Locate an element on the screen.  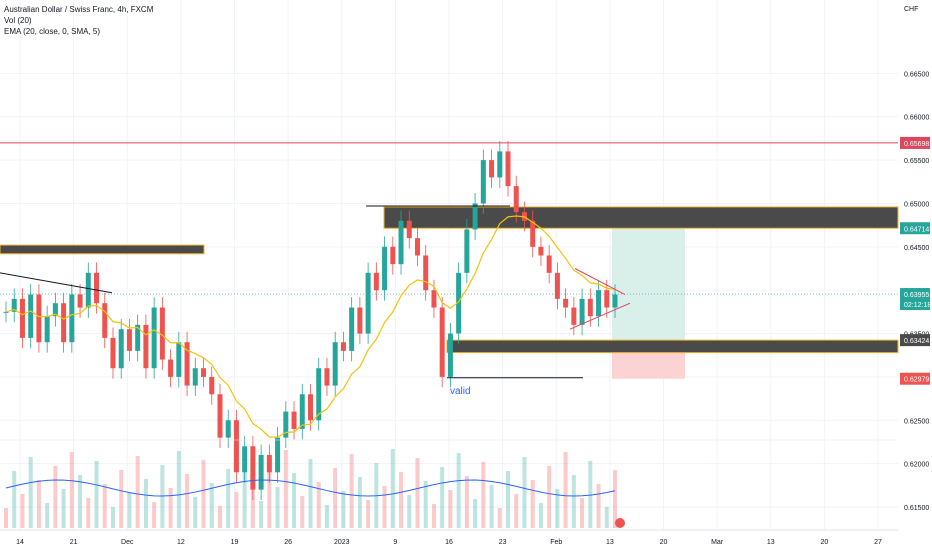
resistance-price-tag is located at coordinates (915, 142).